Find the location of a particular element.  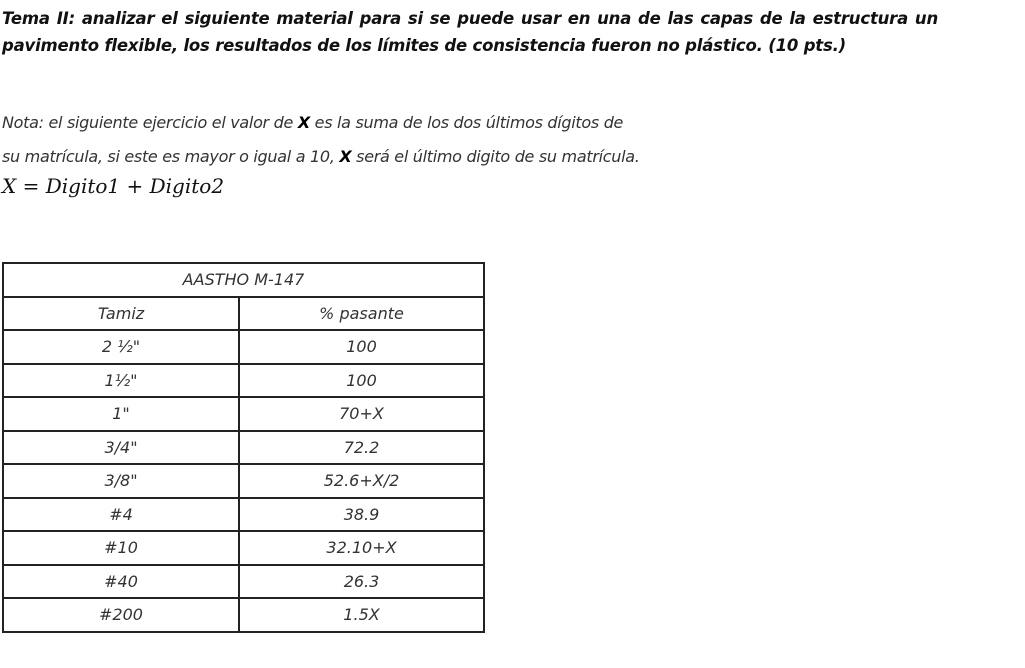

table-title-row: AASTHO M-147 is located at coordinates (243, 280).